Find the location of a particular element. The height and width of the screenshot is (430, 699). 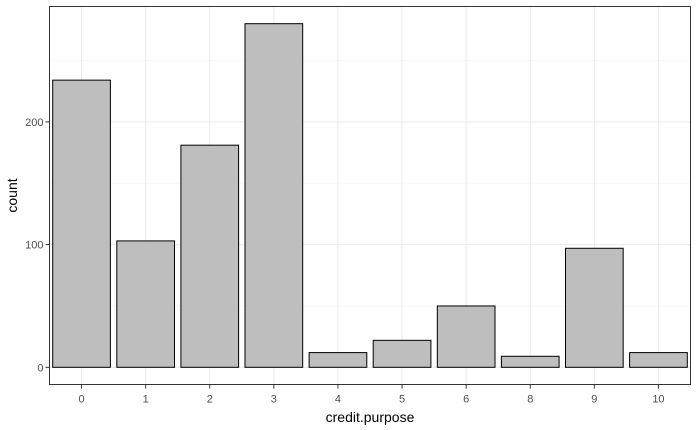

x-tick-label: 4 is located at coordinates (338, 400).